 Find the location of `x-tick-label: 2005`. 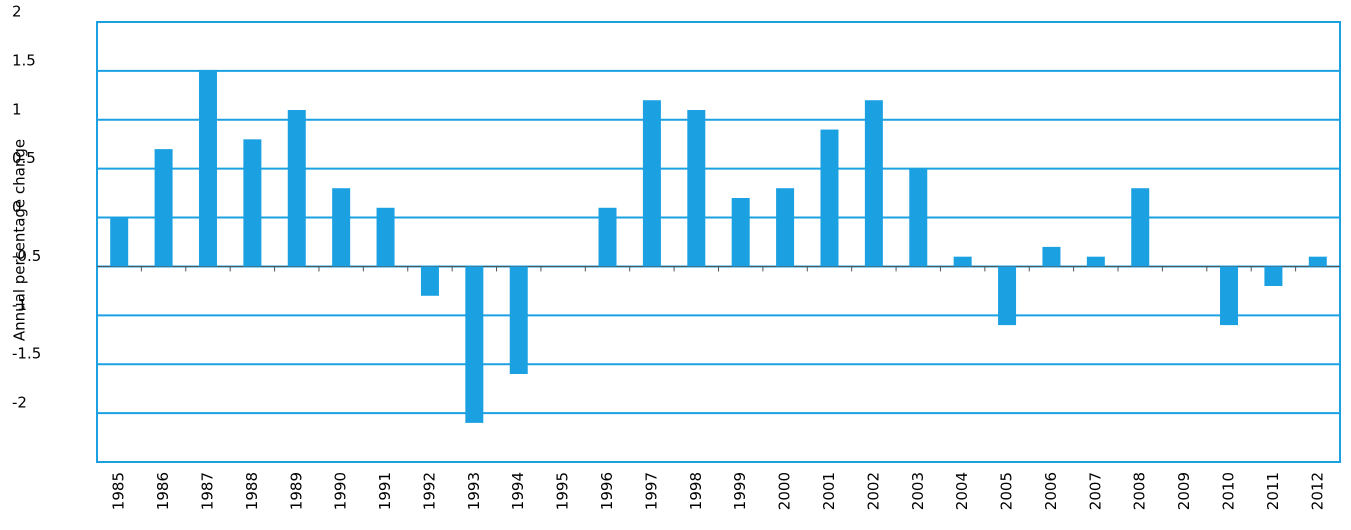

x-tick-label: 2005 is located at coordinates (1007, 491).